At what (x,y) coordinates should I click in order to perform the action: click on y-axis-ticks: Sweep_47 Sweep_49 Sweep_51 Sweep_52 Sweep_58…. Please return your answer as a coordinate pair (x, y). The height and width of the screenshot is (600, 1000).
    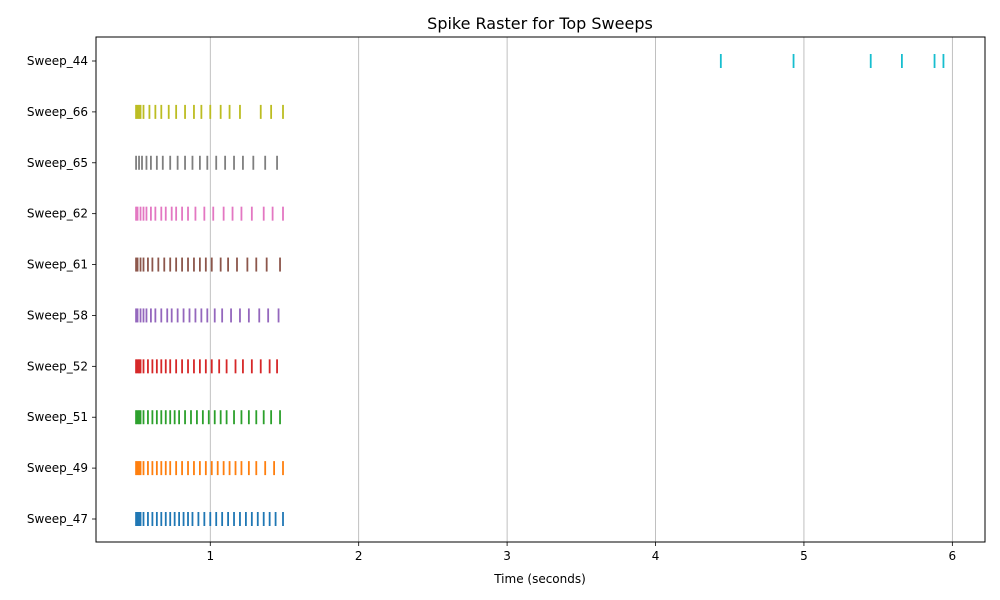
    Looking at the image, I should click on (61, 290).